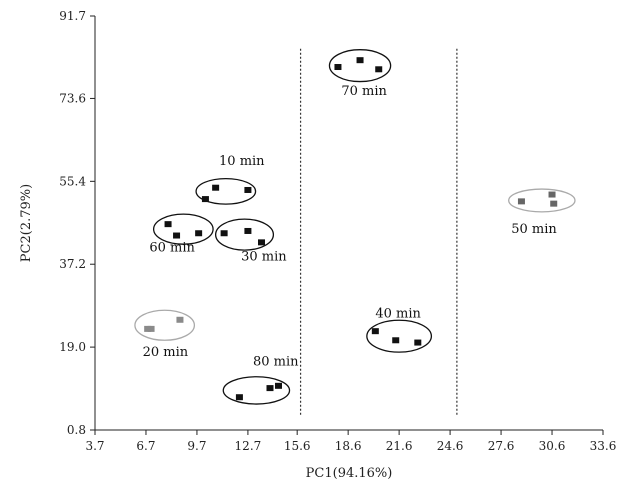 The height and width of the screenshot is (487, 618). I want to click on y-tick-label: 91.7, so click(72, 16).